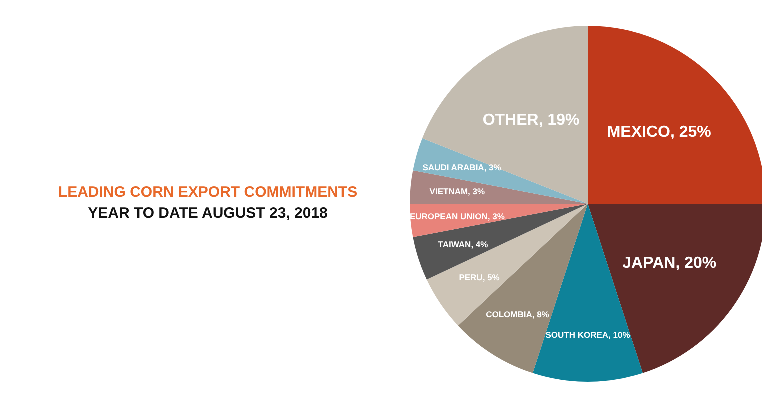 The width and height of the screenshot is (770, 393). Describe the element at coordinates (518, 315) in the screenshot. I see `slice-label: COLOMBIA, 8%` at that location.